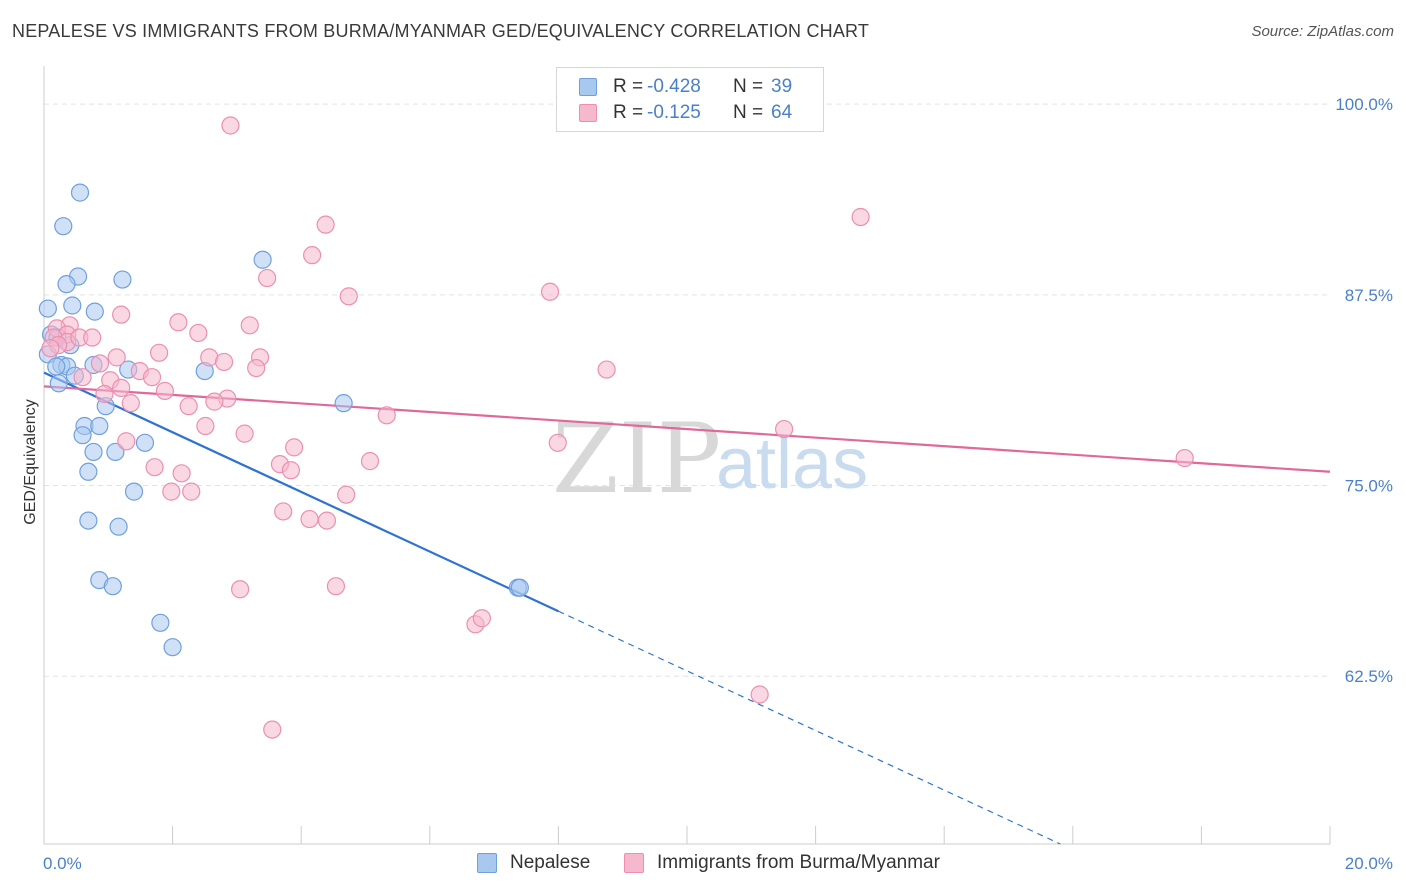  Describe the element at coordinates (1322, 31) in the screenshot. I see `source-credit: Source: ZipAtlas.com` at that location.